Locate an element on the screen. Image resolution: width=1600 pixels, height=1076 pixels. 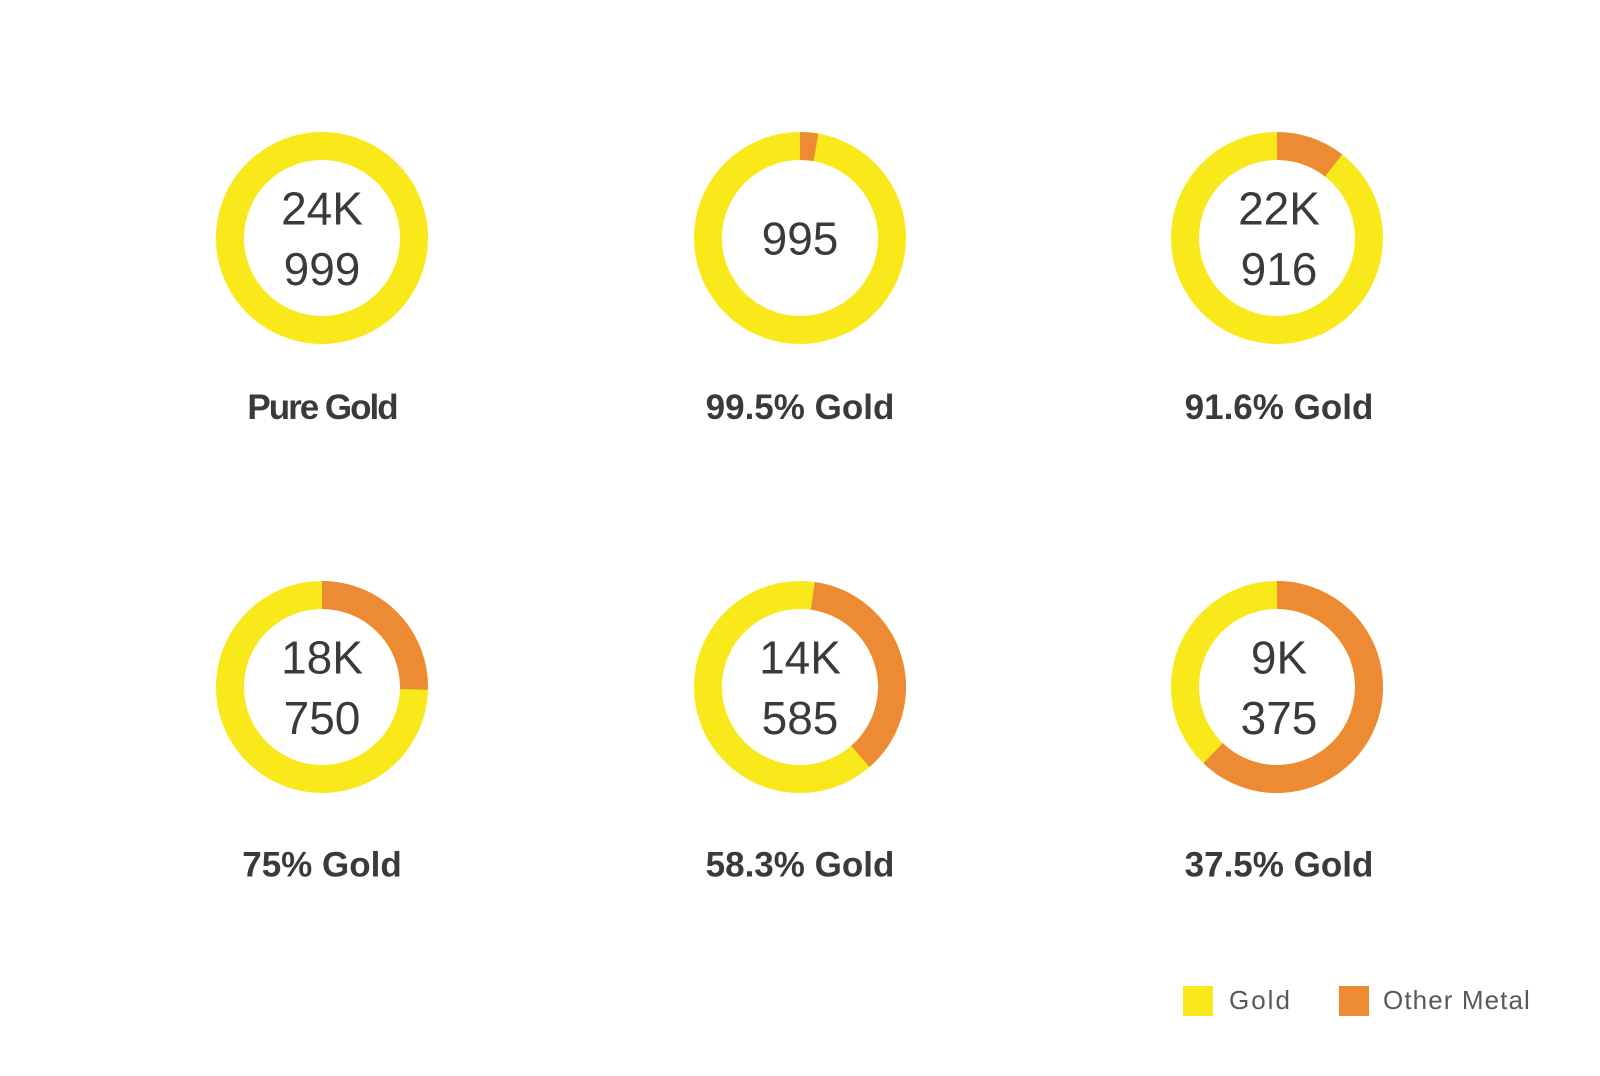
svg-text: 75% Gold is located at coordinates (321, 865).